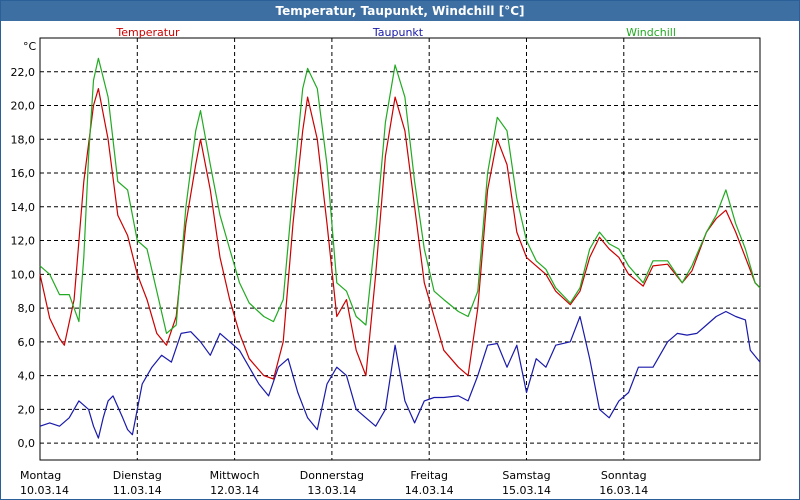 Image resolution: width=800 pixels, height=500 pixels. Describe the element at coordinates (27, 308) in the screenshot. I see `y-tick-label: 8,0` at that location.